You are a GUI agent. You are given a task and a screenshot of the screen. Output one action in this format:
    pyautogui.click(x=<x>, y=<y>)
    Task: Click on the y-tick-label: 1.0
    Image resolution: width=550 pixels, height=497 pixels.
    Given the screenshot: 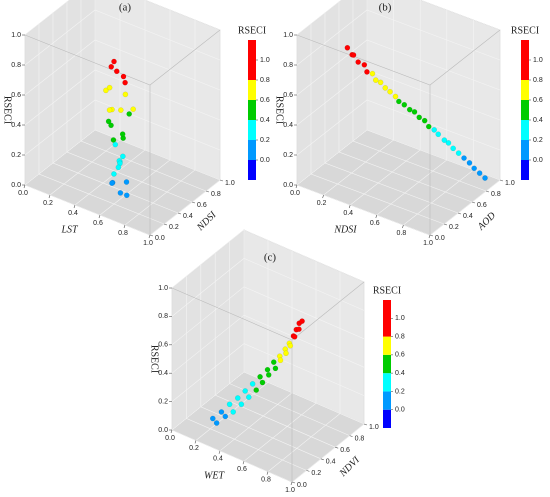 What is the action you would take?
    pyautogui.click(x=510, y=183)
    